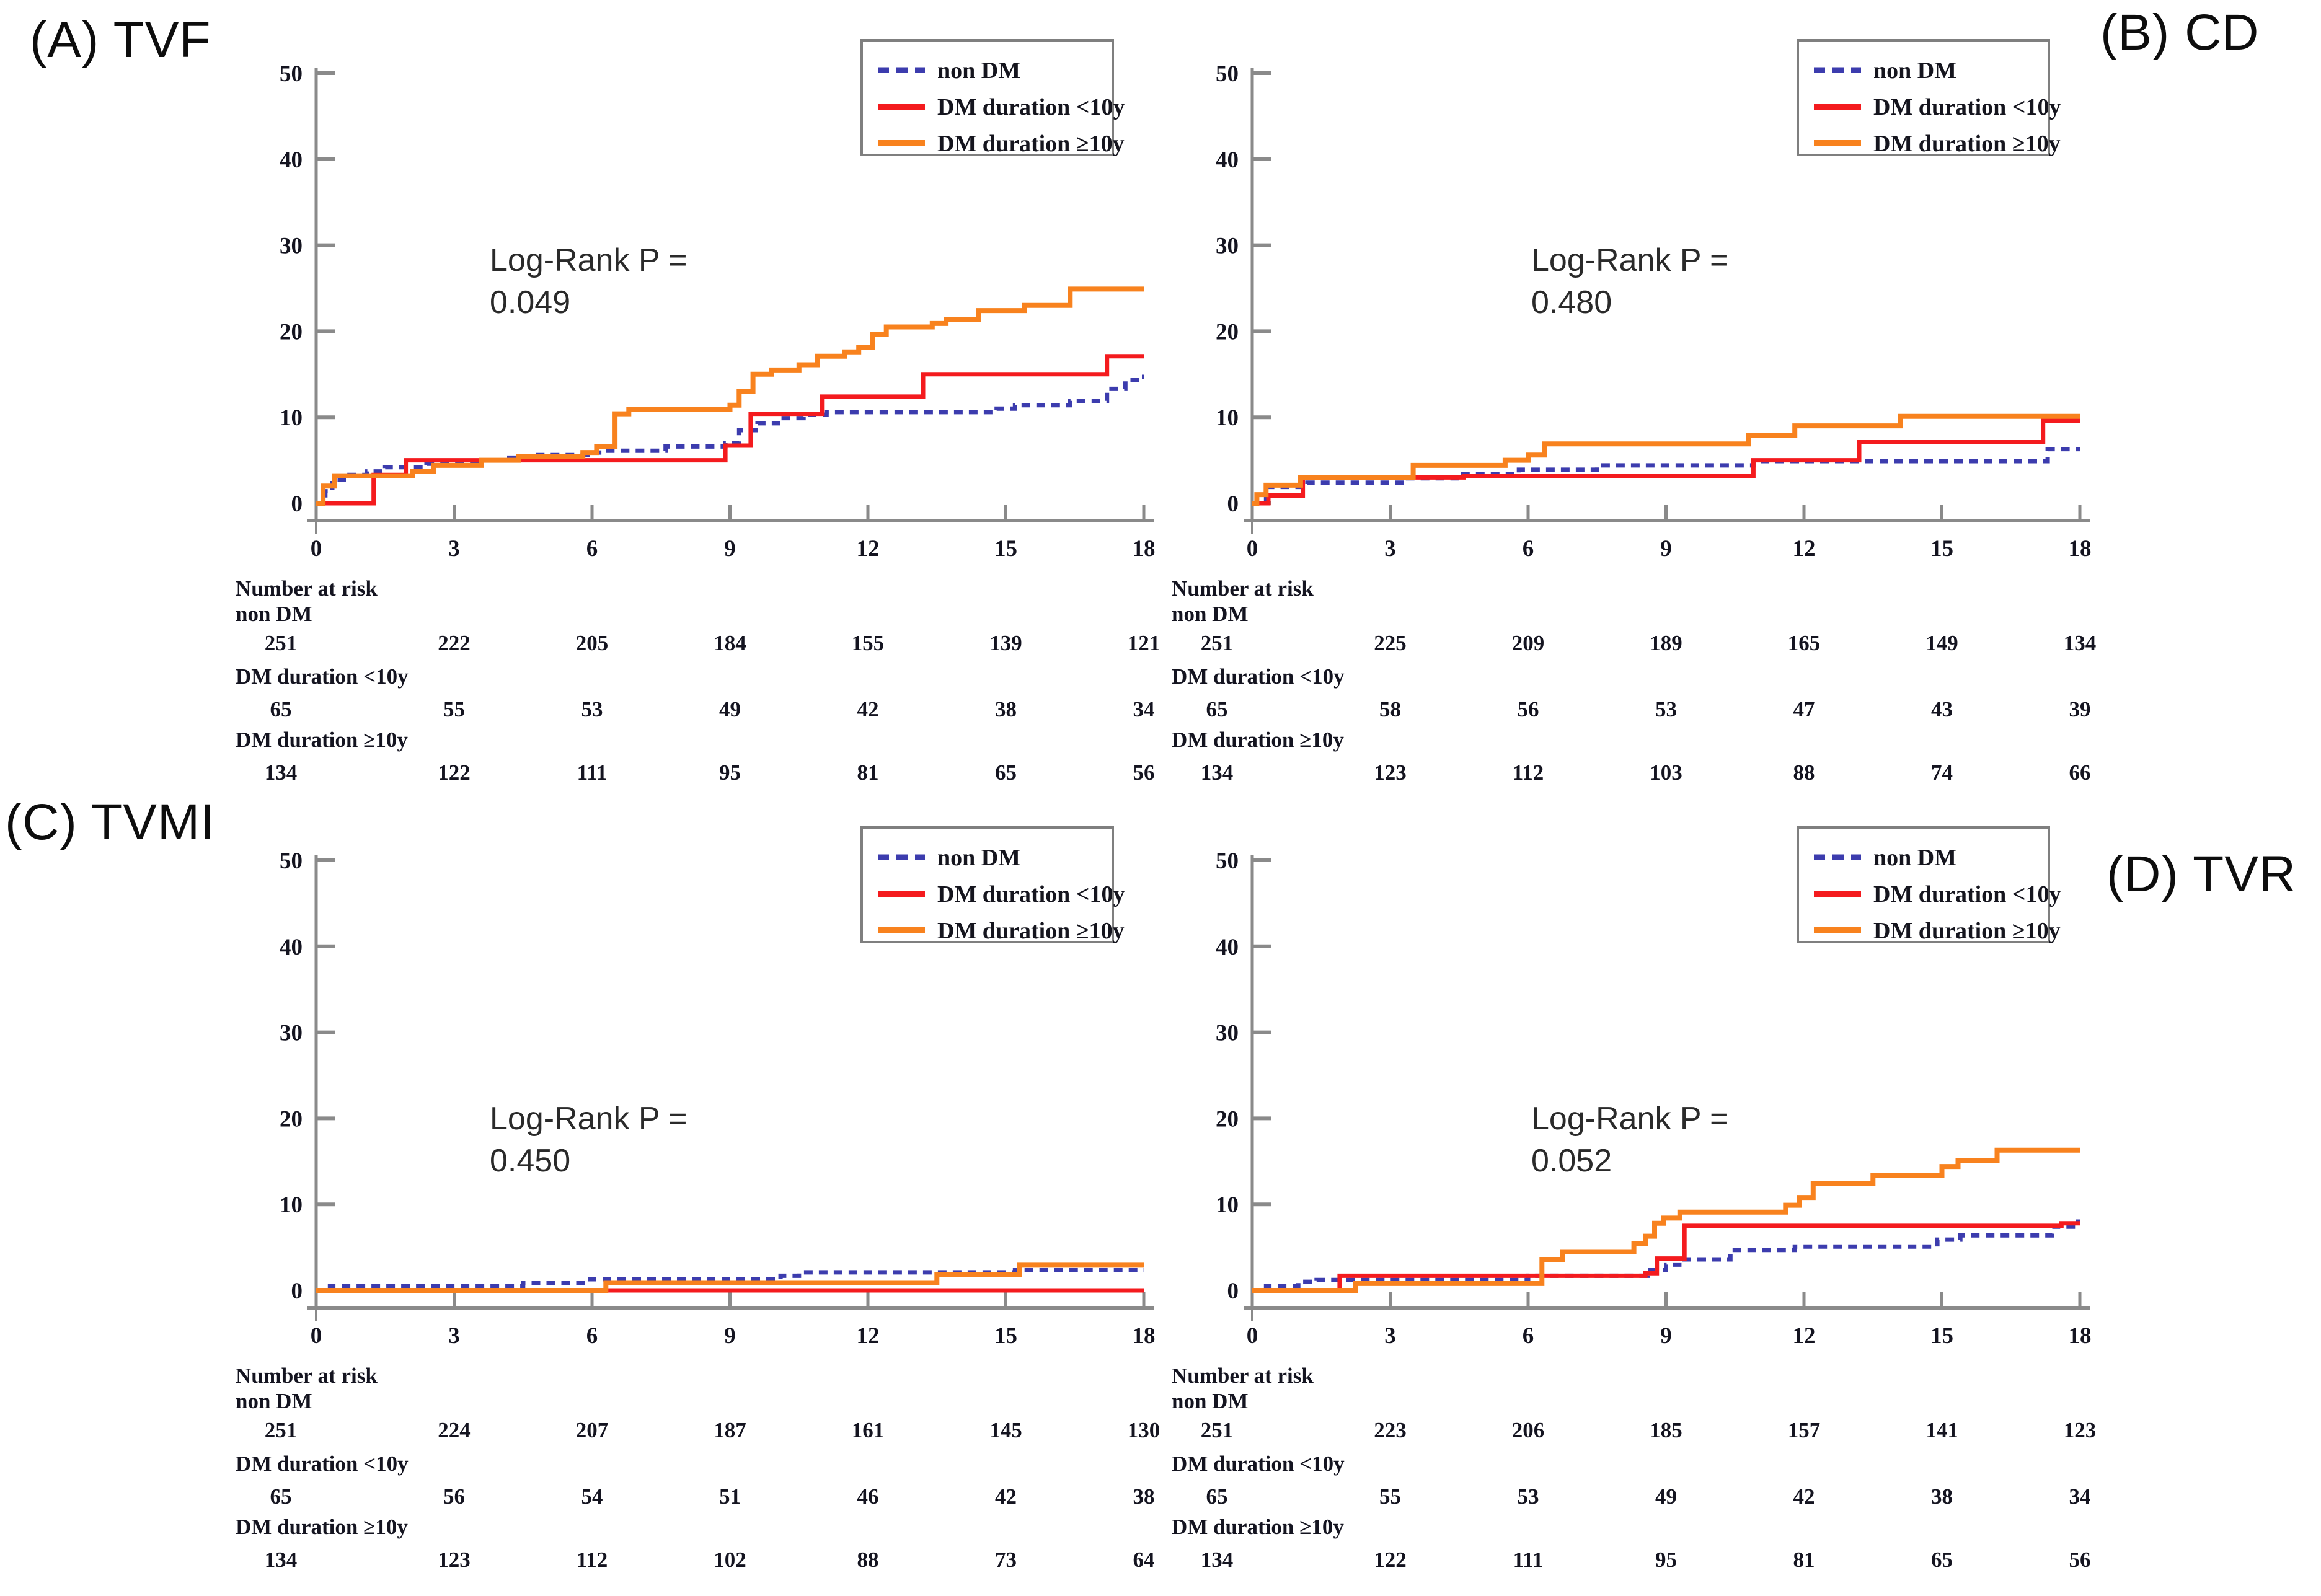  I want to click on risk-value: 58, so click(1390, 709).